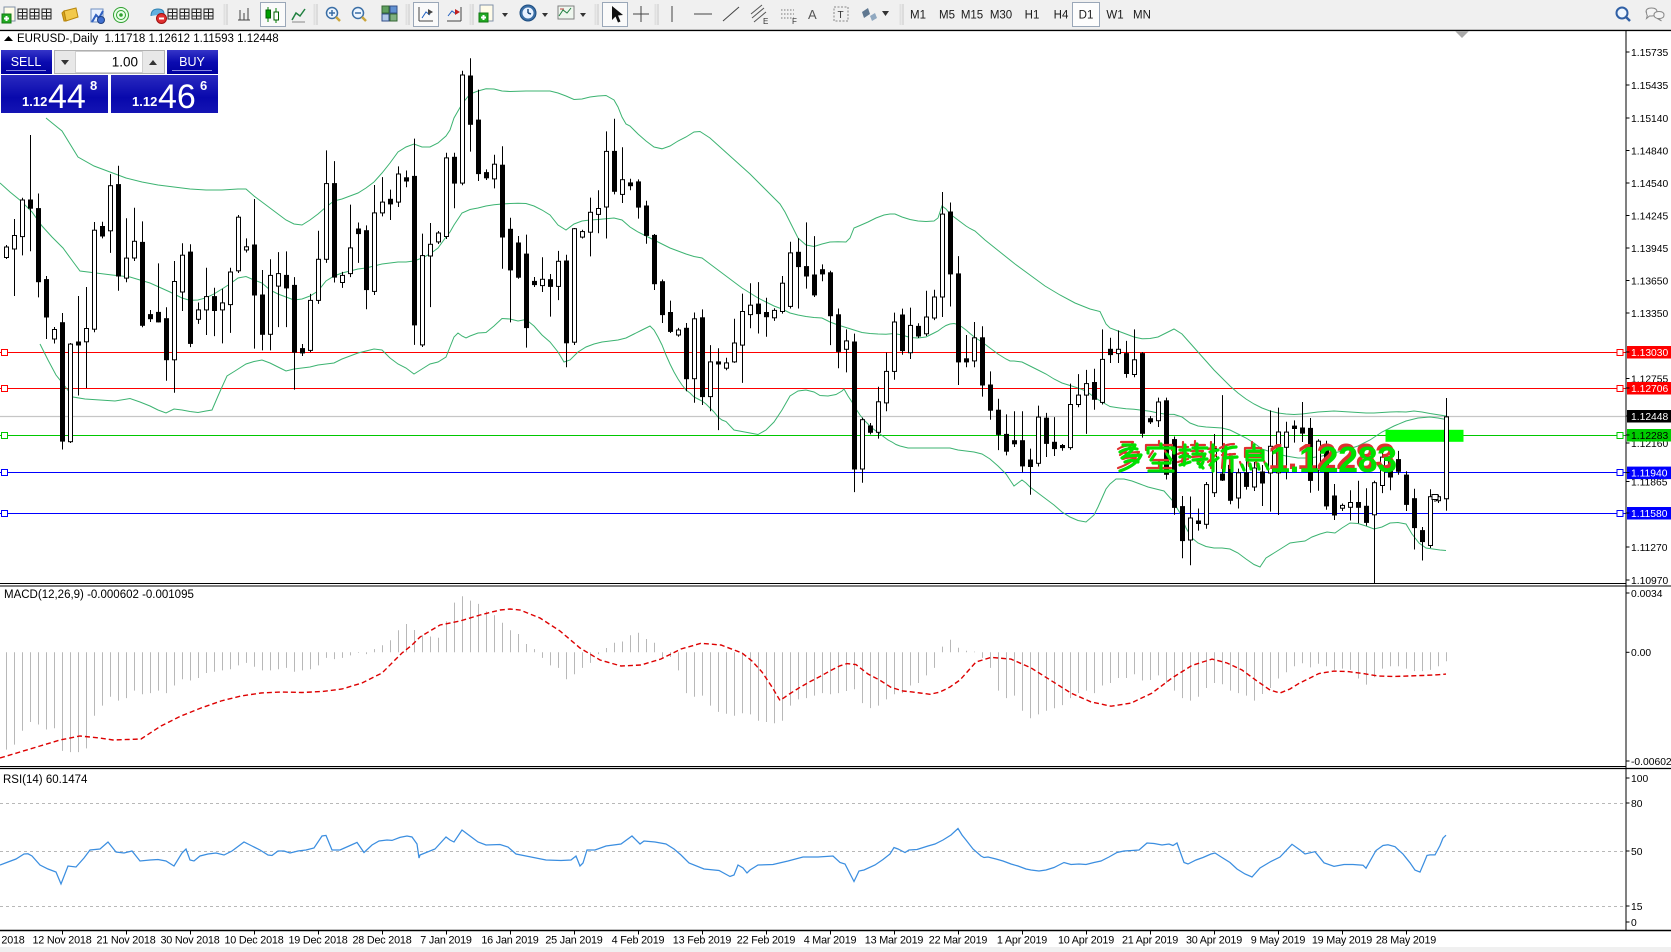  Describe the element at coordinates (1406, 941) in the screenshot. I see `svg-text: 28 May 2019` at that location.